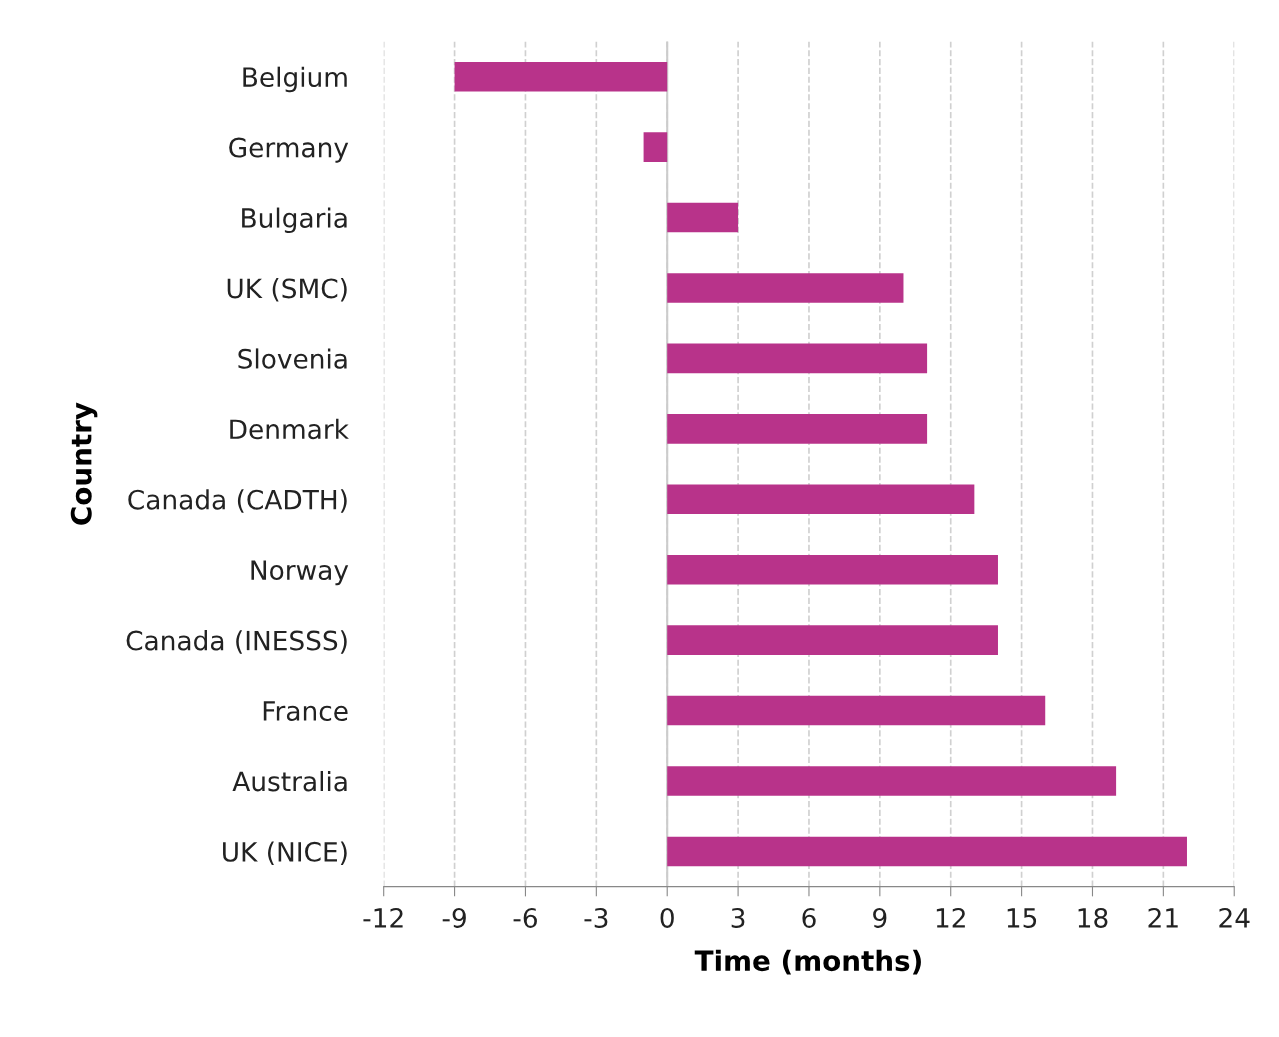  I want to click on y-tick-label: Belgium, so click(295, 79).